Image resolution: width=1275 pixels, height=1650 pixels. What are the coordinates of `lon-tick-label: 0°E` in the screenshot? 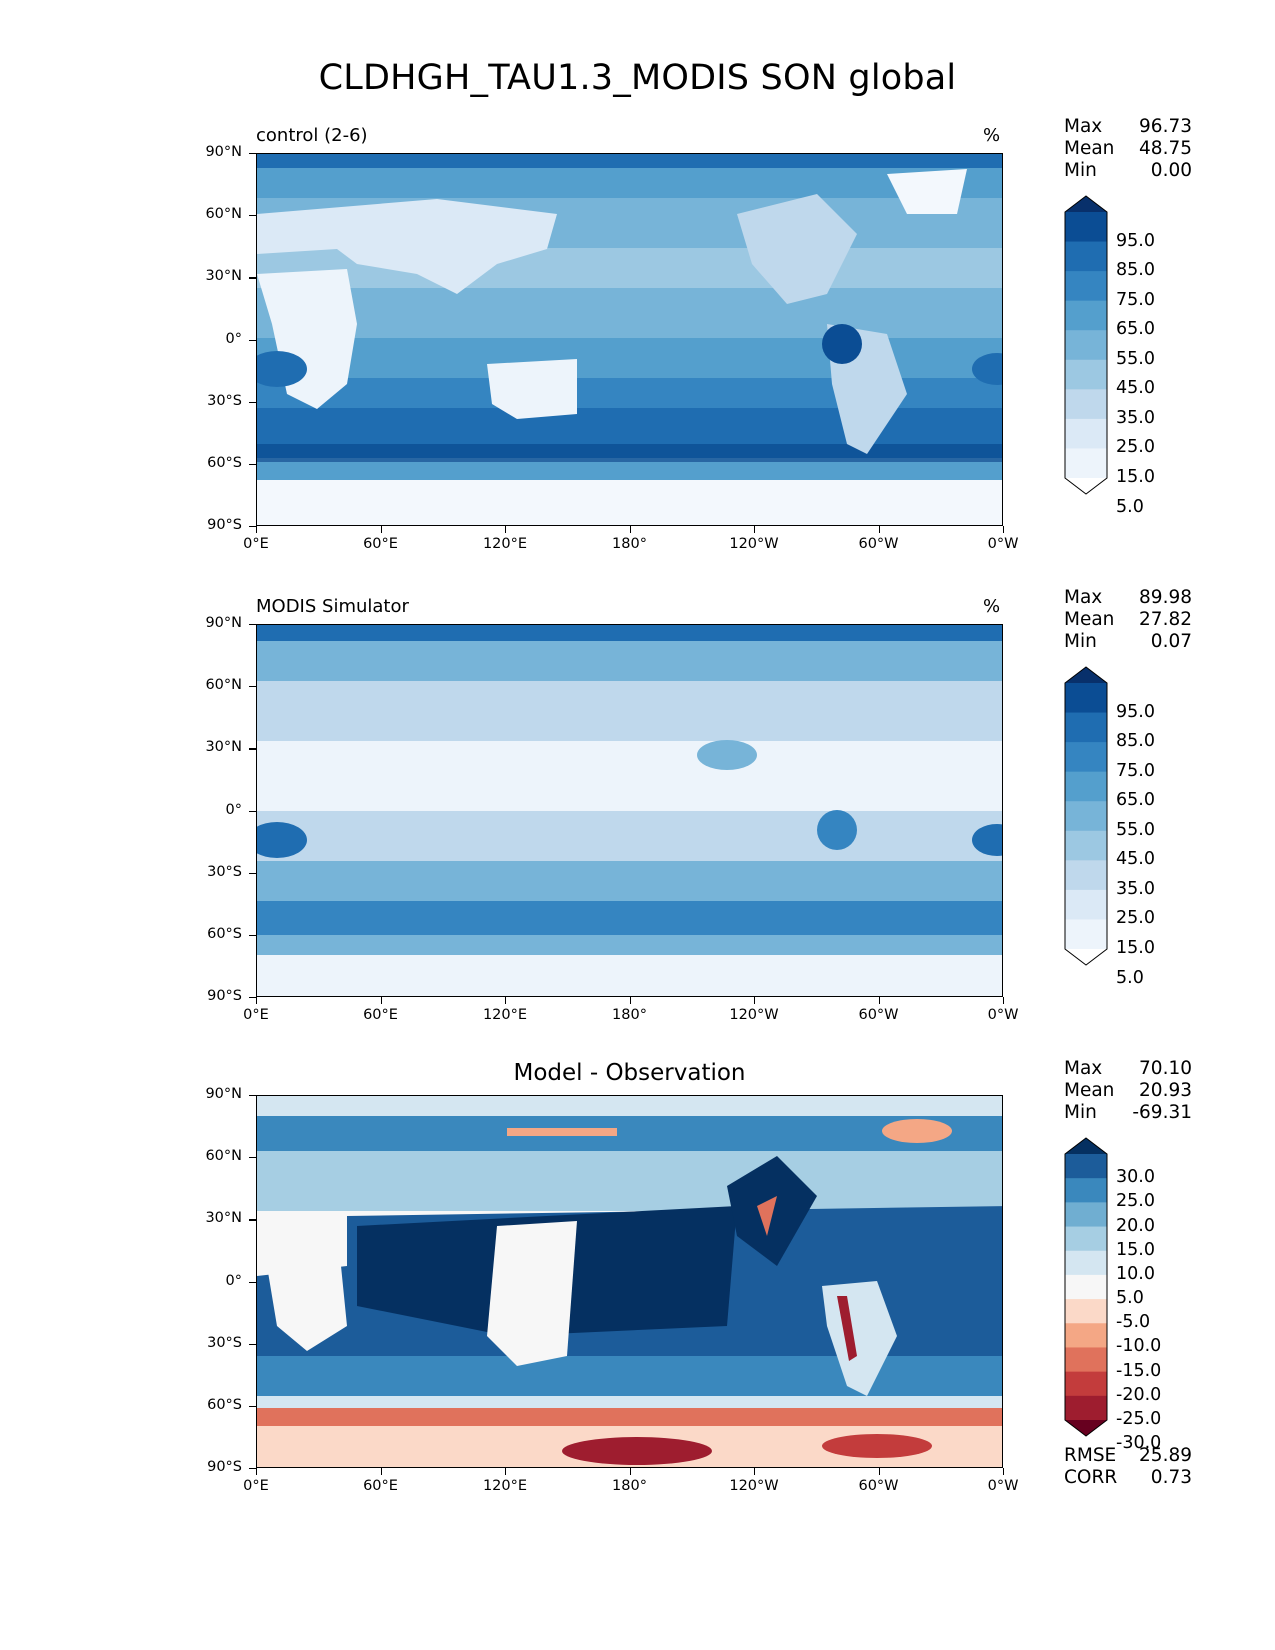 It's located at (256, 1486).